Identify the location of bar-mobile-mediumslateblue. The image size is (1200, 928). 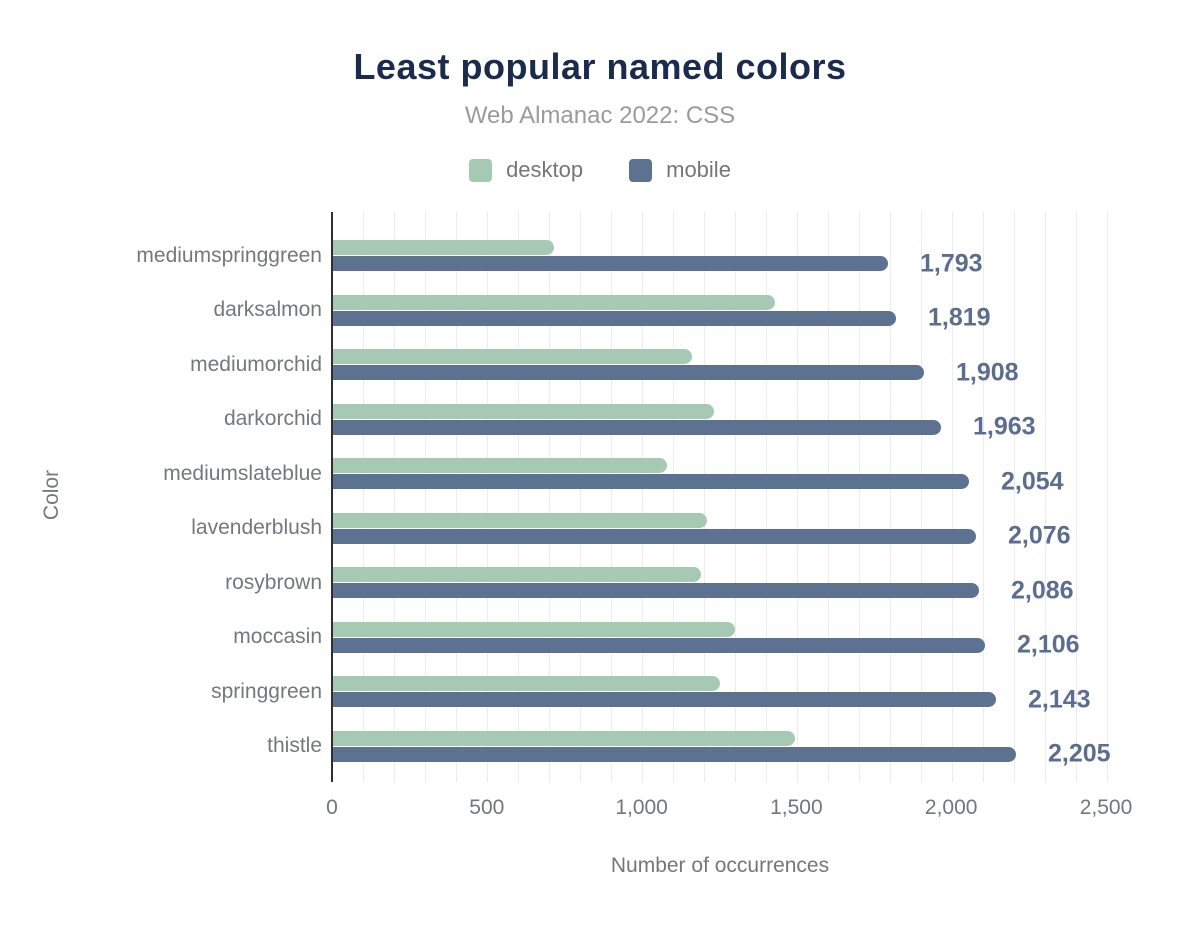
(651, 481).